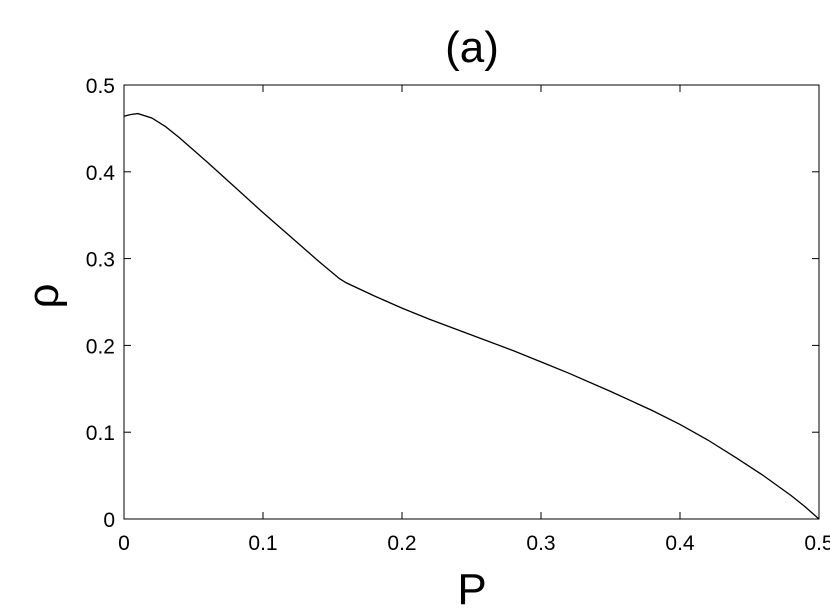  Describe the element at coordinates (124, 543) in the screenshot. I see `x-tick-label: 0` at that location.